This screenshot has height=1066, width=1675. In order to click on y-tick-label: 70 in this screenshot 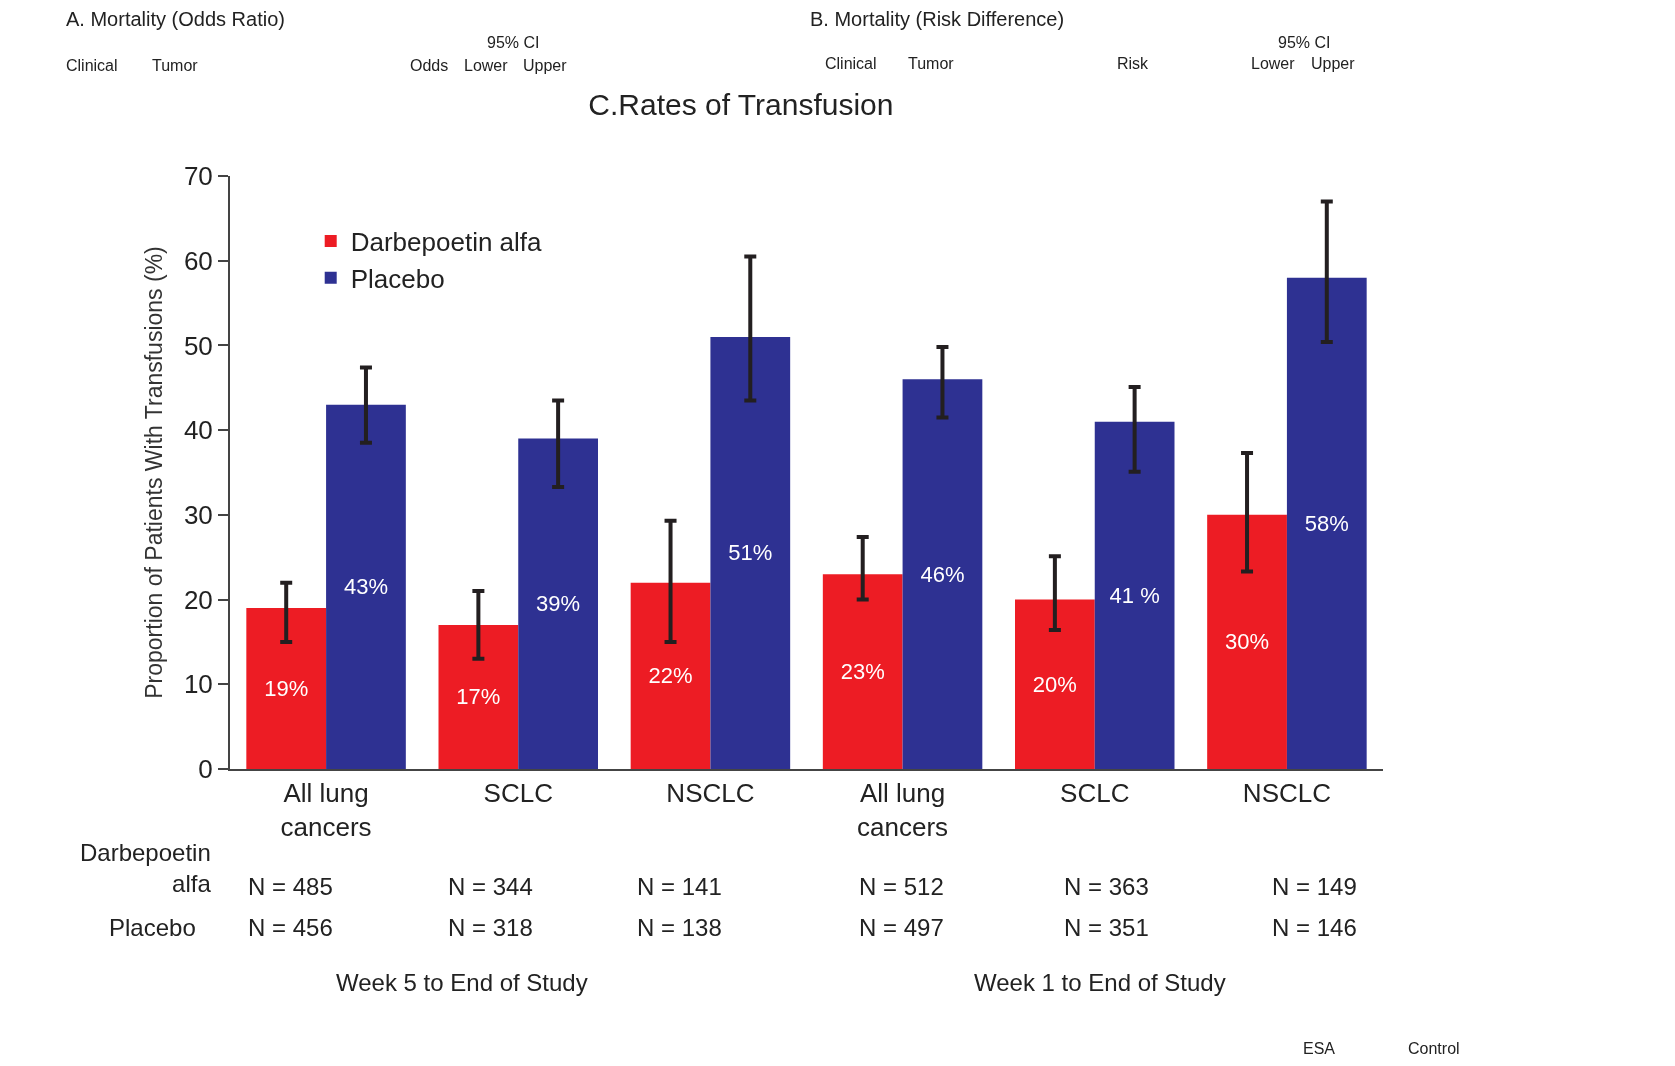, I will do `click(198, 176)`.